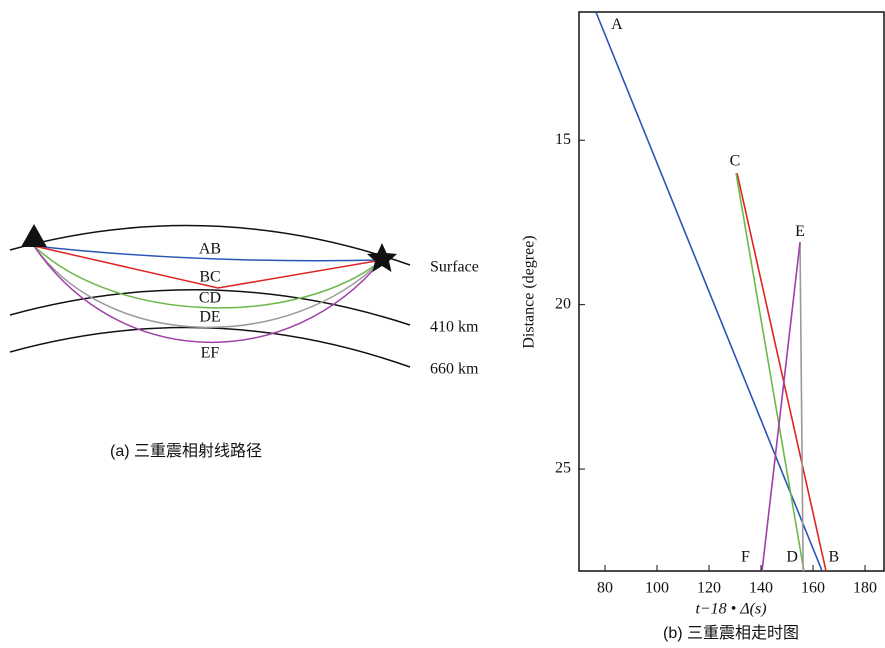 This screenshot has height=648, width=885. What do you see at coordinates (208, 267) in the screenshot?
I see `ray-bc` at bounding box center [208, 267].